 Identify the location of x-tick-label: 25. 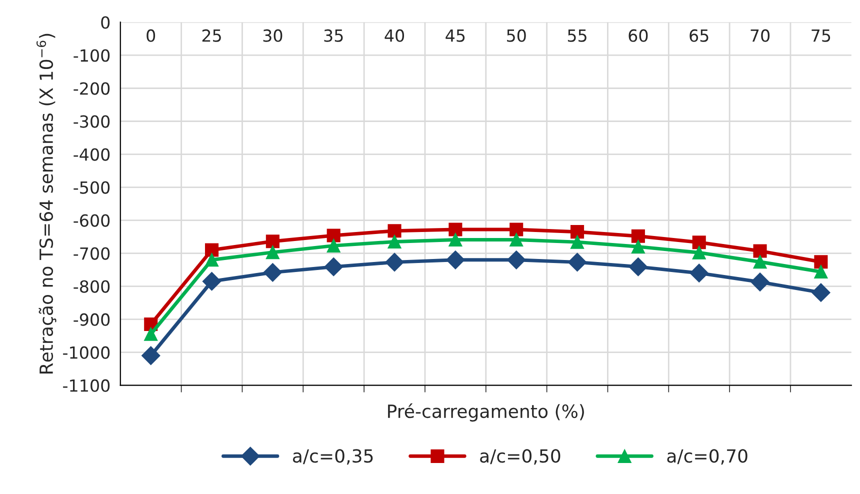
(211, 35).